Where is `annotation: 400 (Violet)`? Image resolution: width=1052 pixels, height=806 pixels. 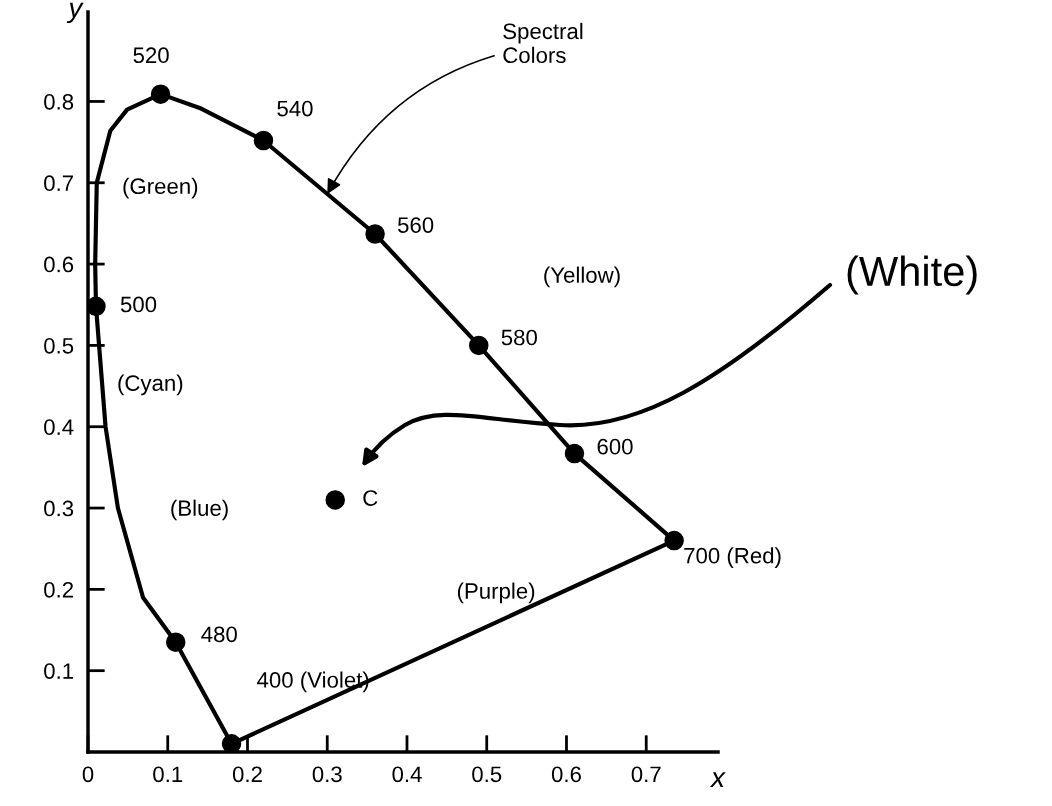 annotation: 400 (Violet) is located at coordinates (313, 682).